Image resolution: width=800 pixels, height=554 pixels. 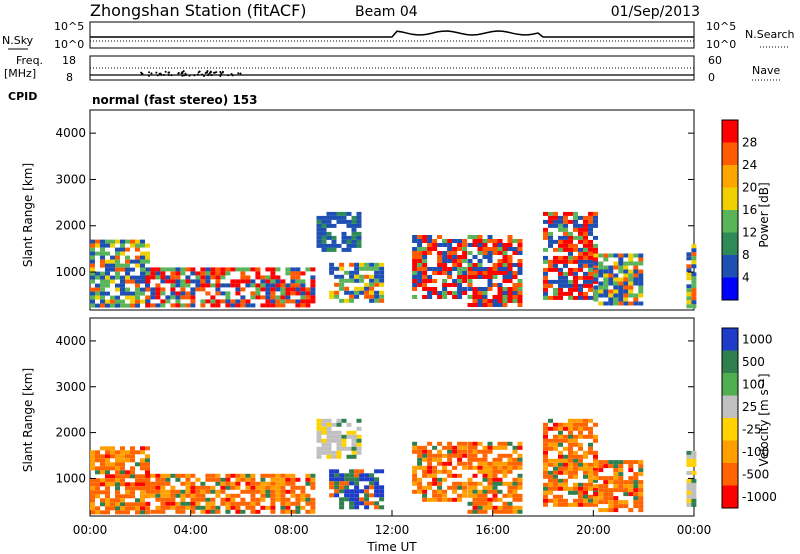 What do you see at coordinates (730, 266) in the screenshot?
I see `colorbar-segment` at bounding box center [730, 266].